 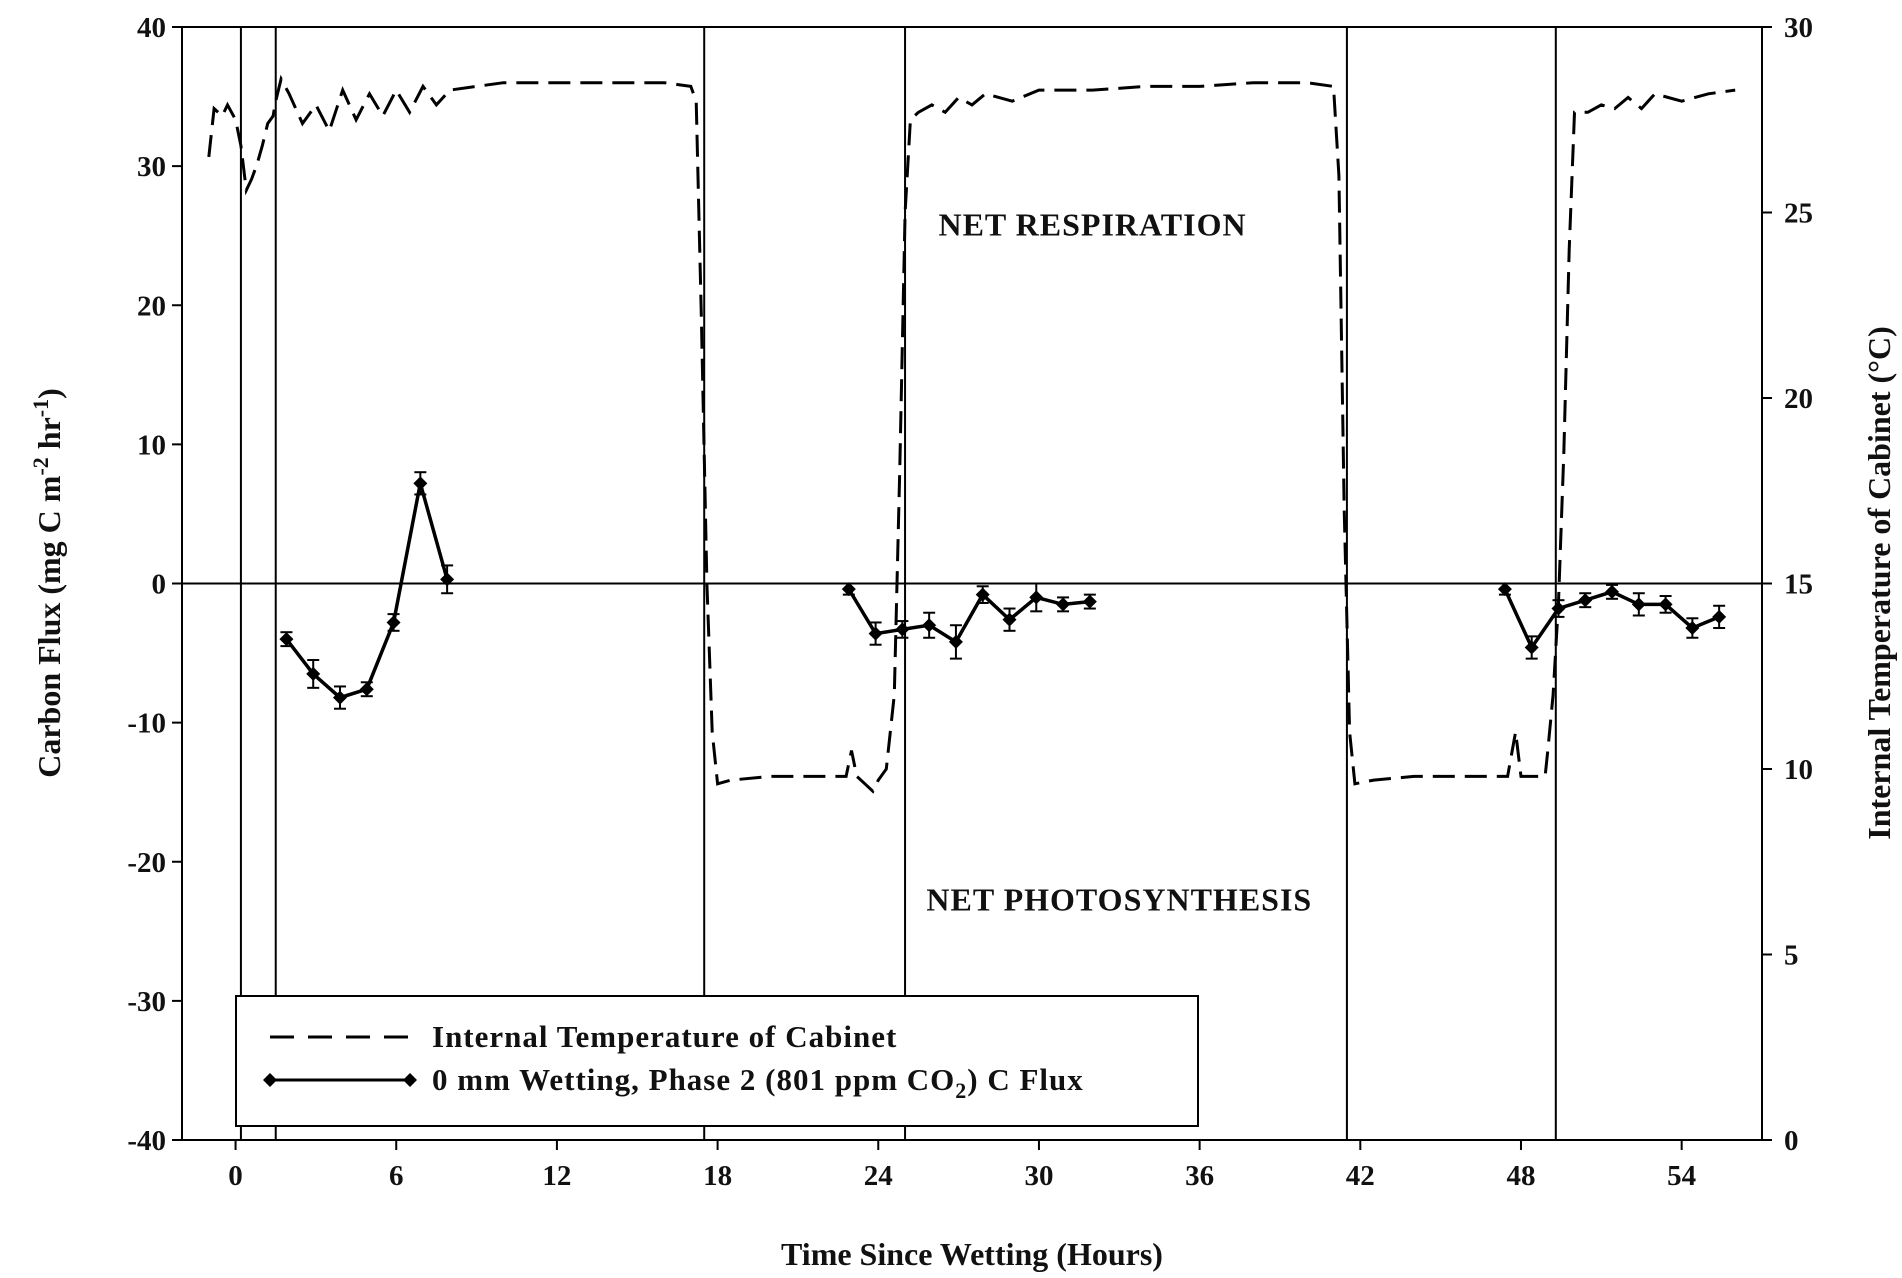 What do you see at coordinates (159, 585) in the screenshot?
I see `y-left-tick-label-4: 0` at bounding box center [159, 585].